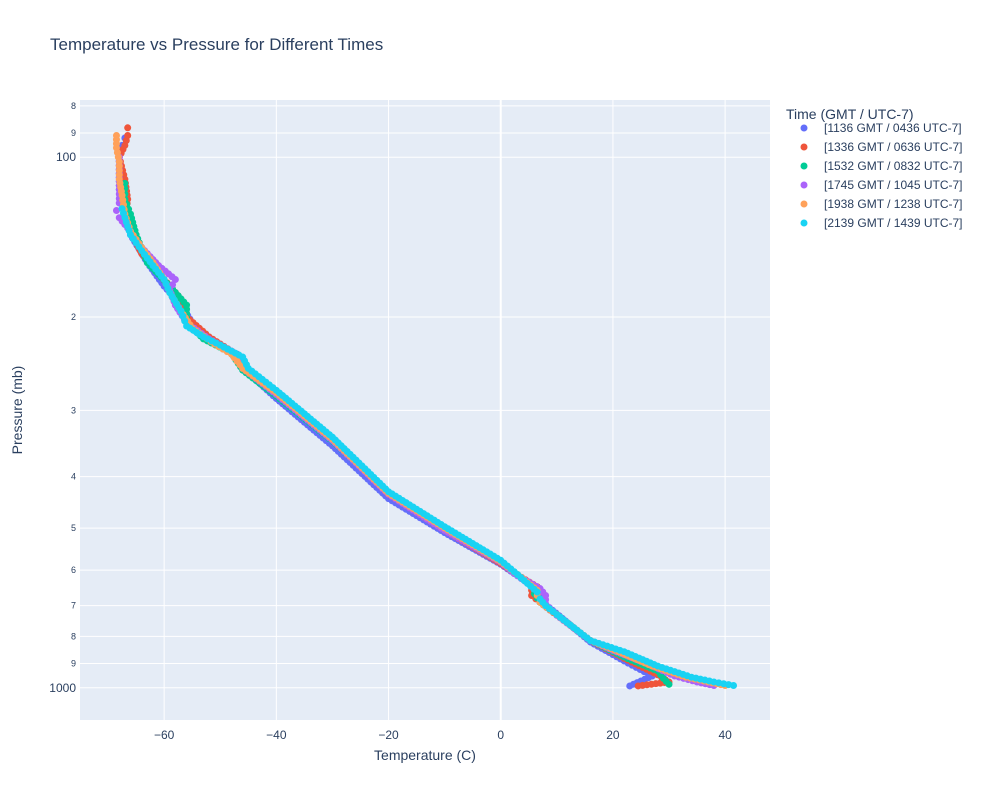 The image size is (1000, 800). Describe the element at coordinates (73, 317) in the screenshot. I see `y-minor-tick-label: 2` at that location.